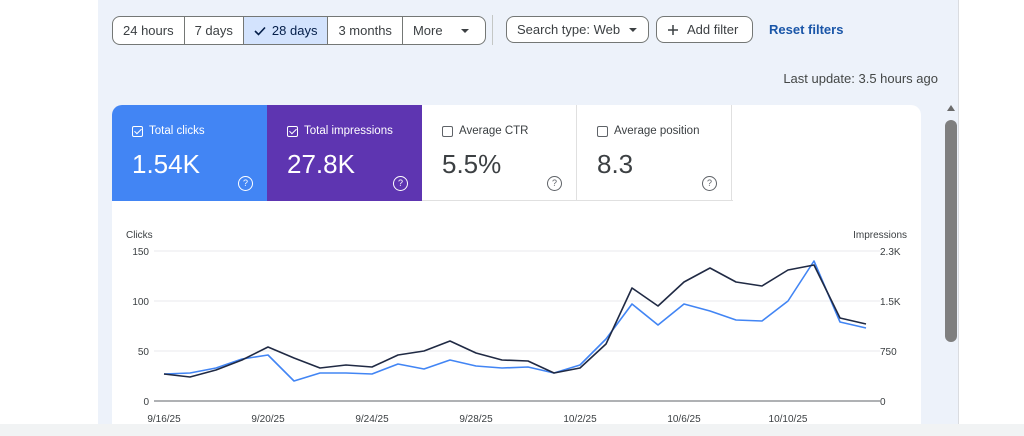 The height and width of the screenshot is (436, 1024). I want to click on range-label: 28 days, so click(294, 30).